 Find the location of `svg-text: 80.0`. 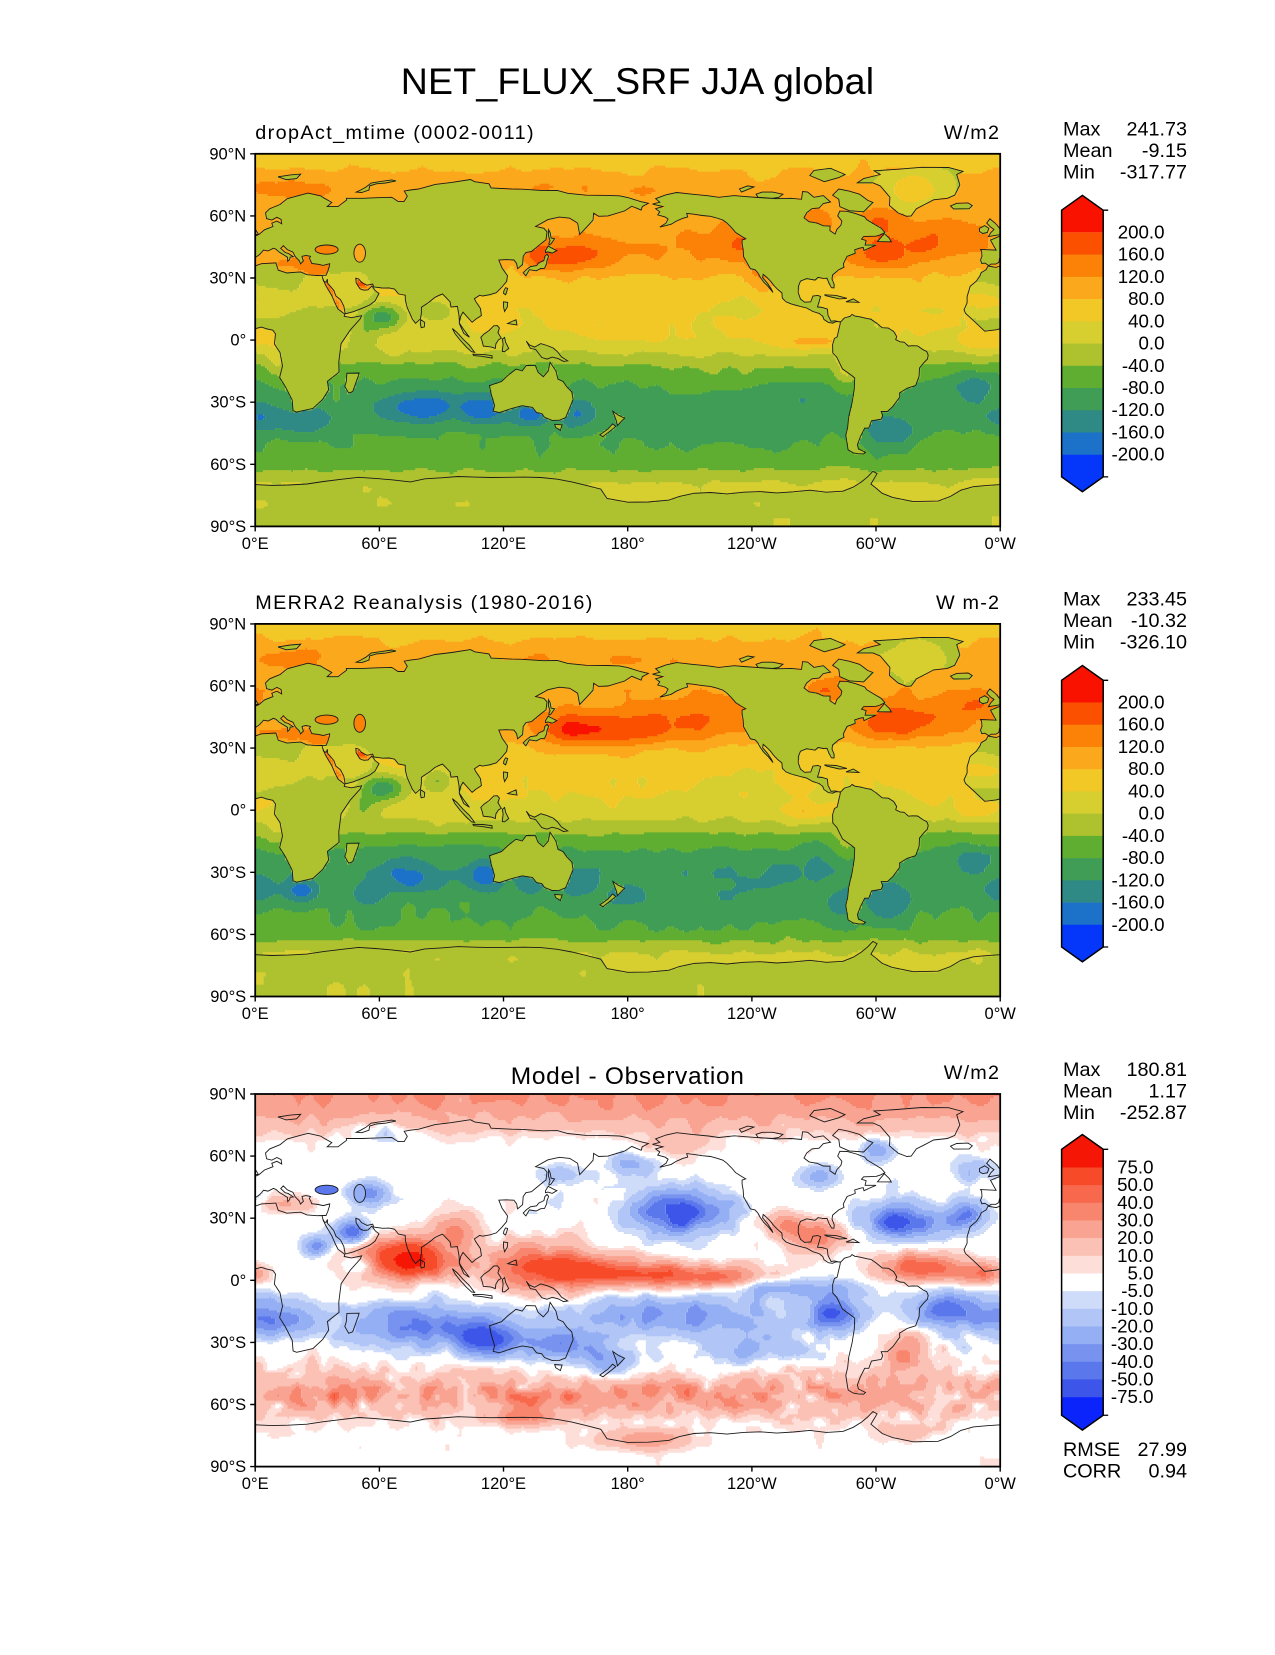

svg-text: 80.0 is located at coordinates (1146, 298).